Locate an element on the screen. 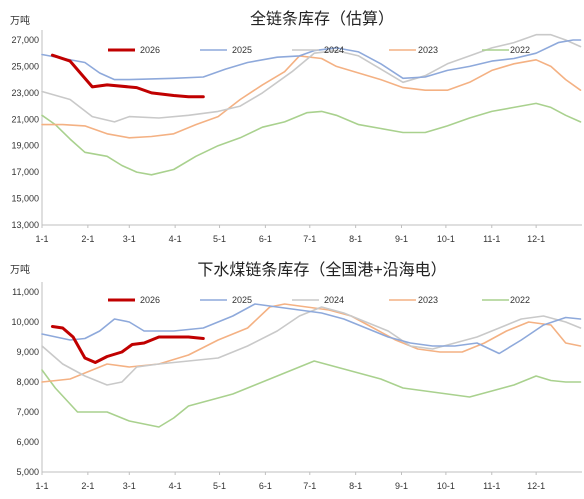  y-tick-label: 6,000 is located at coordinates (27, 442).